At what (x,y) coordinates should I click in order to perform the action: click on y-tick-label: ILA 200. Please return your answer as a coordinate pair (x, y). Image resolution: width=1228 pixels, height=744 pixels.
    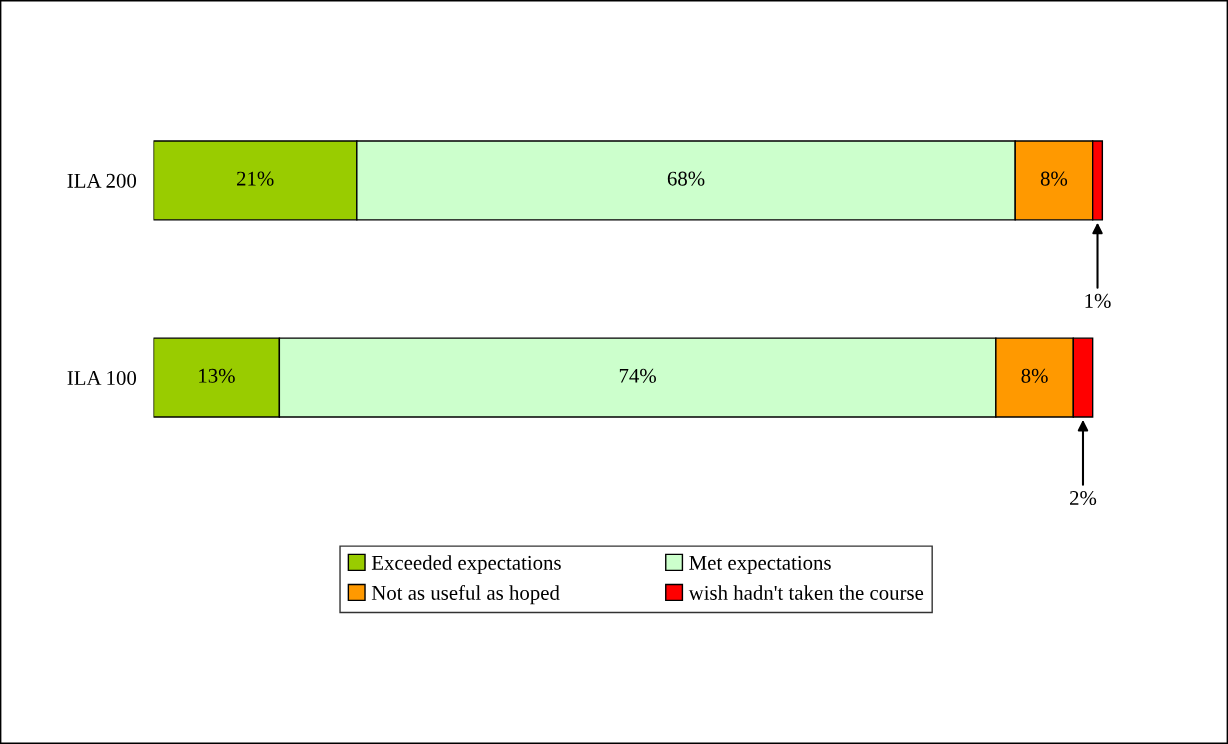
    Looking at the image, I should click on (102, 180).